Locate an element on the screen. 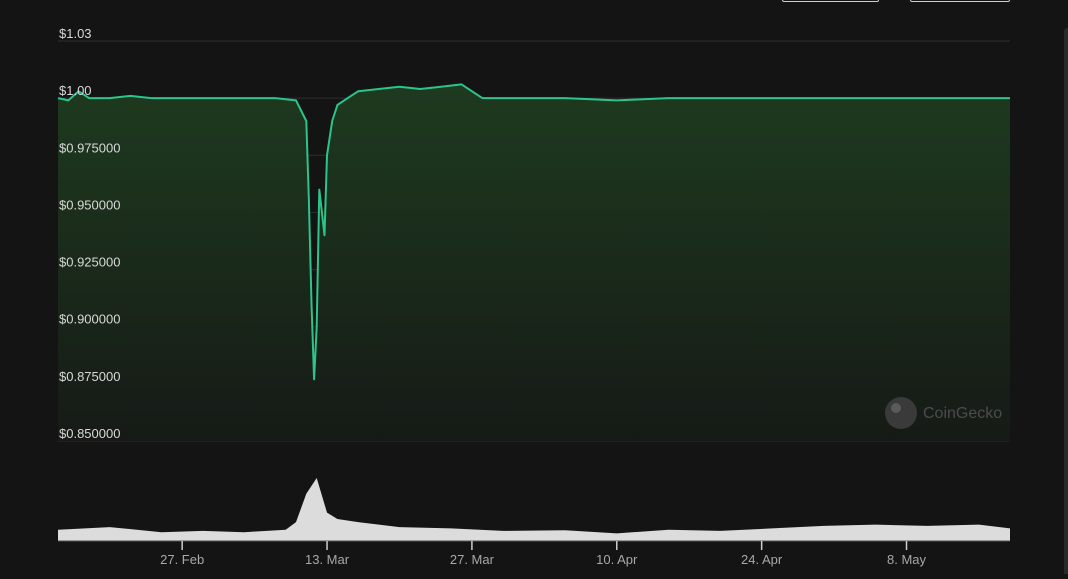 This screenshot has width=1068, height=579. y-tick-label: $0.850000 is located at coordinates (89, 433).